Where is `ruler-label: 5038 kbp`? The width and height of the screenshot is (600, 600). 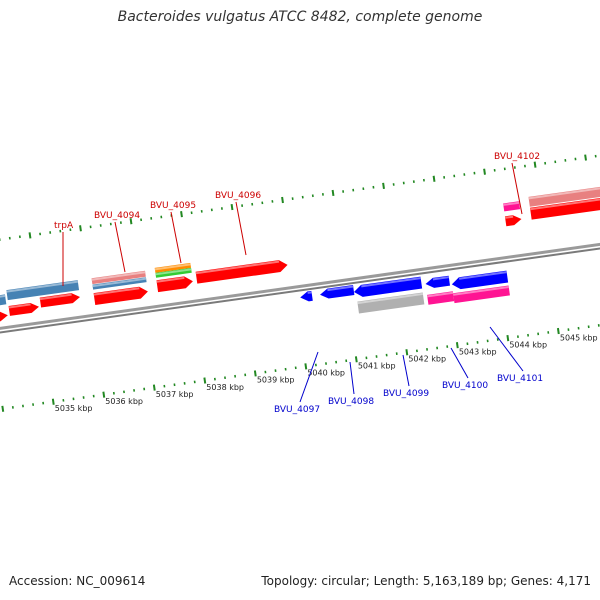 ruler-label: 5038 kbp is located at coordinates (225, 387).